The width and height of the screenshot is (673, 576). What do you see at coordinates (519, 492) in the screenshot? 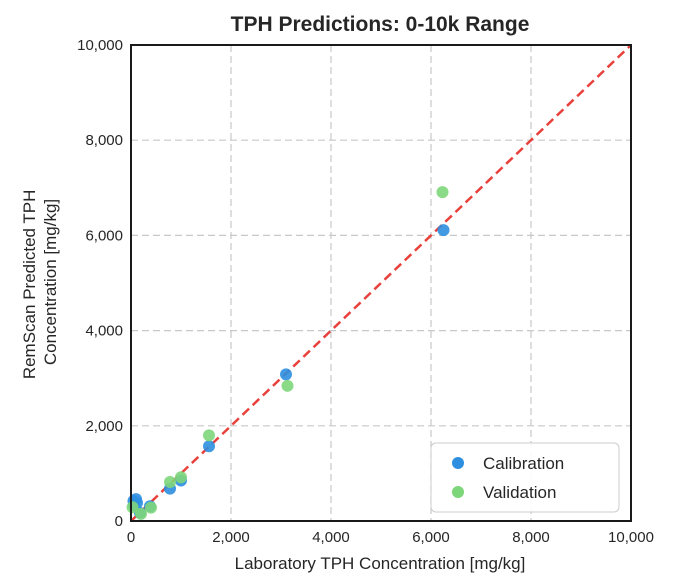
I see `legend-label-validation: Validation` at bounding box center [519, 492].